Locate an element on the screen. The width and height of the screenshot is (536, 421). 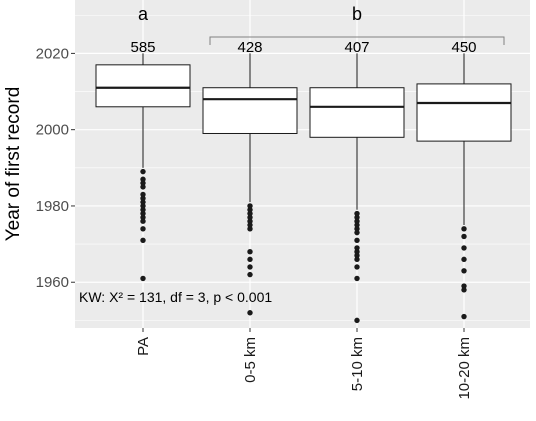
significance-letter: a is located at coordinates (143, 14).